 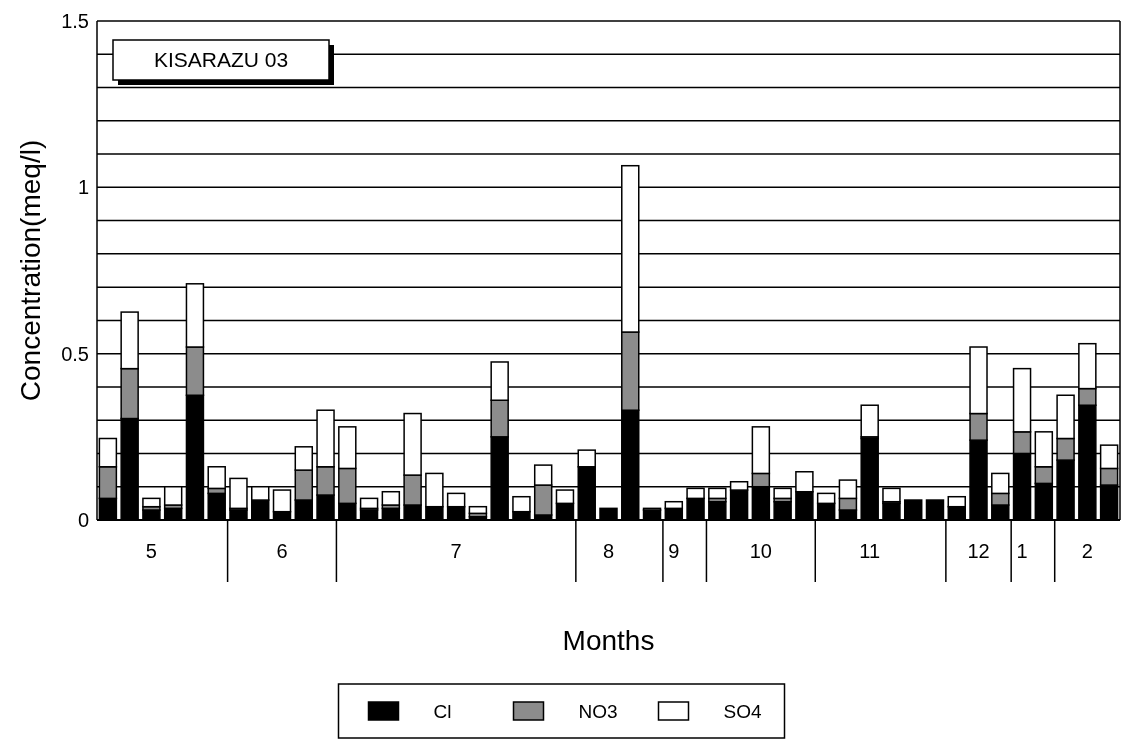 I want to click on x-tick-label: 10, so click(x=760, y=551).